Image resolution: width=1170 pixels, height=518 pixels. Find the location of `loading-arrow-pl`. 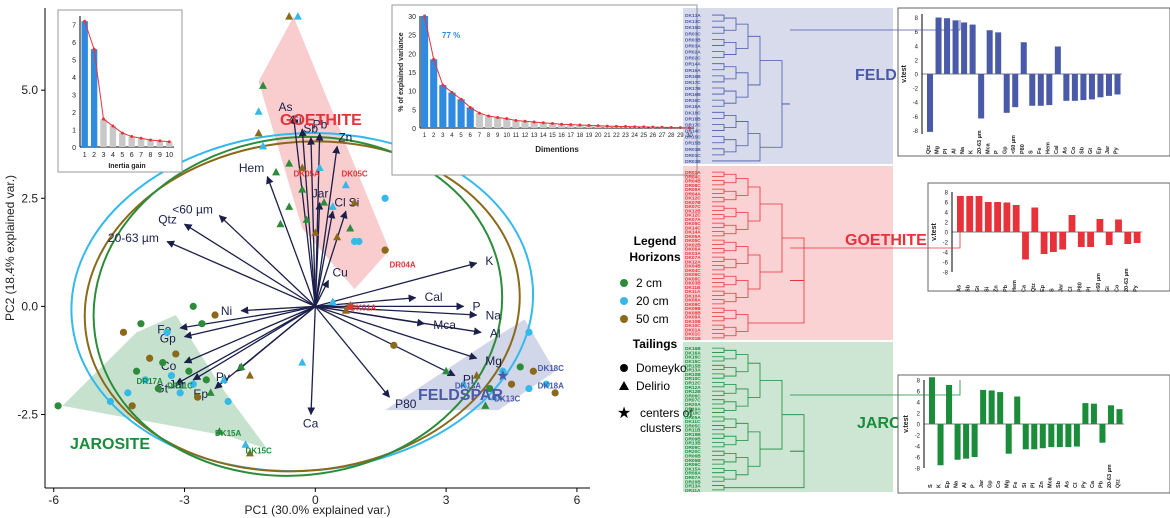

loading-arrow-pl is located at coordinates (385, 341).